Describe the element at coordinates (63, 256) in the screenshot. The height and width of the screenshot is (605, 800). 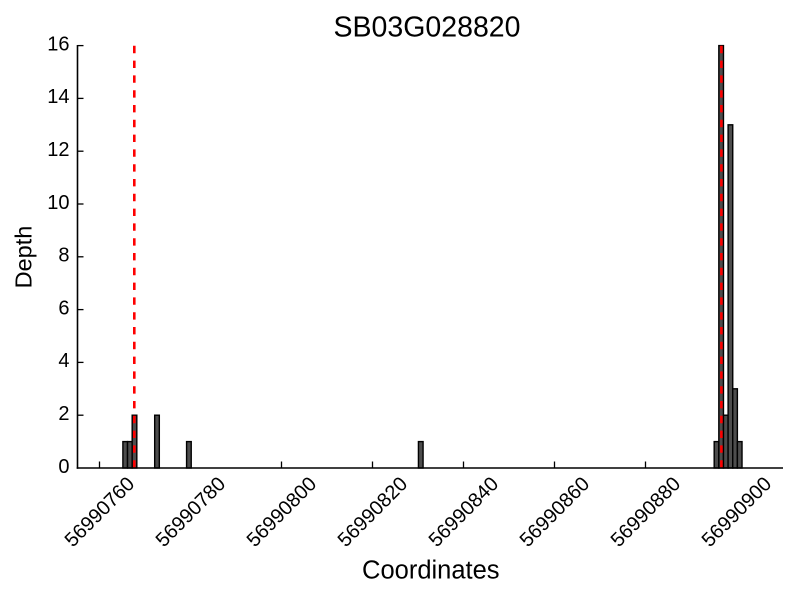
I see `svg-text: 8` at that location.